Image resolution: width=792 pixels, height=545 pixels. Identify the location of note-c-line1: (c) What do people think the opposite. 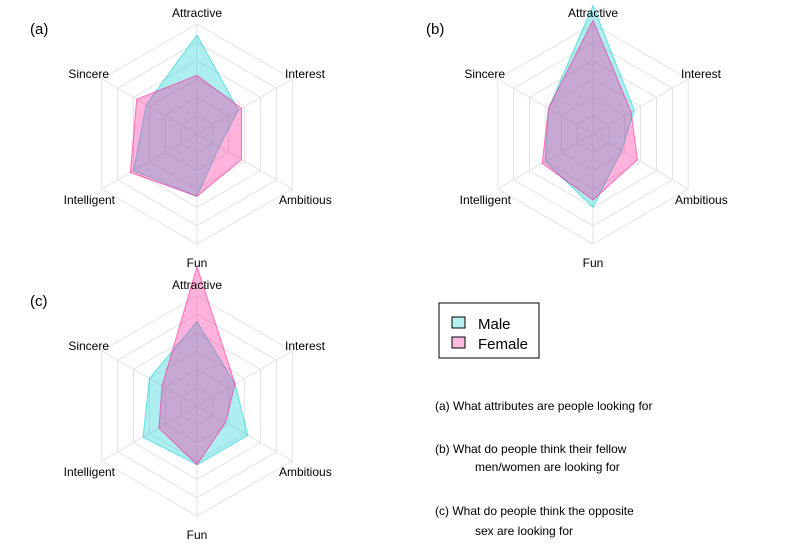
(534, 511).